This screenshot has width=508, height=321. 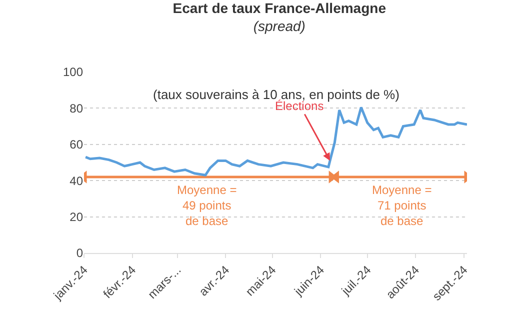 What do you see at coordinates (402, 205) in the screenshot?
I see `annotation: Moyenne = 71 points de base` at bounding box center [402, 205].